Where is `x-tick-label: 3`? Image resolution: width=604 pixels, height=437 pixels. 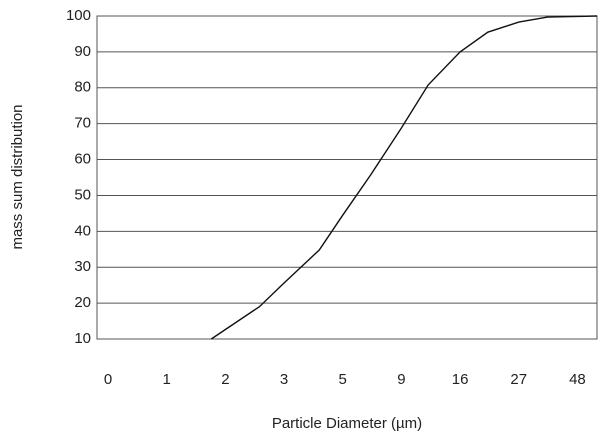 x-tick-label: 3 is located at coordinates (284, 379).